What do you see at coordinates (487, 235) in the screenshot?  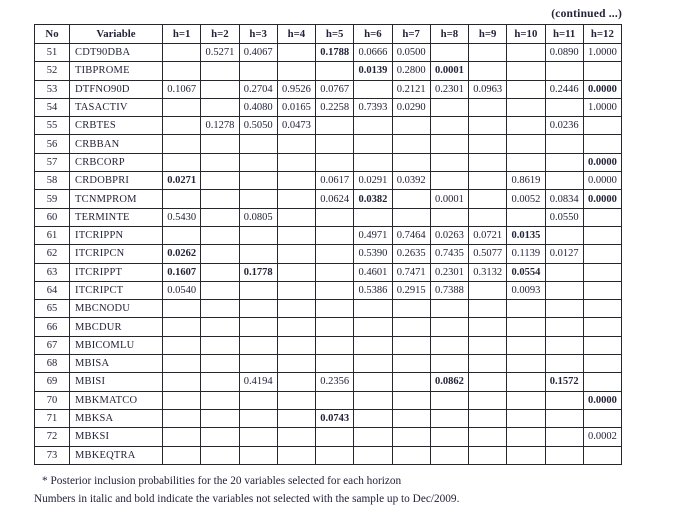 I see `probability-cell: 0.0721` at bounding box center [487, 235].